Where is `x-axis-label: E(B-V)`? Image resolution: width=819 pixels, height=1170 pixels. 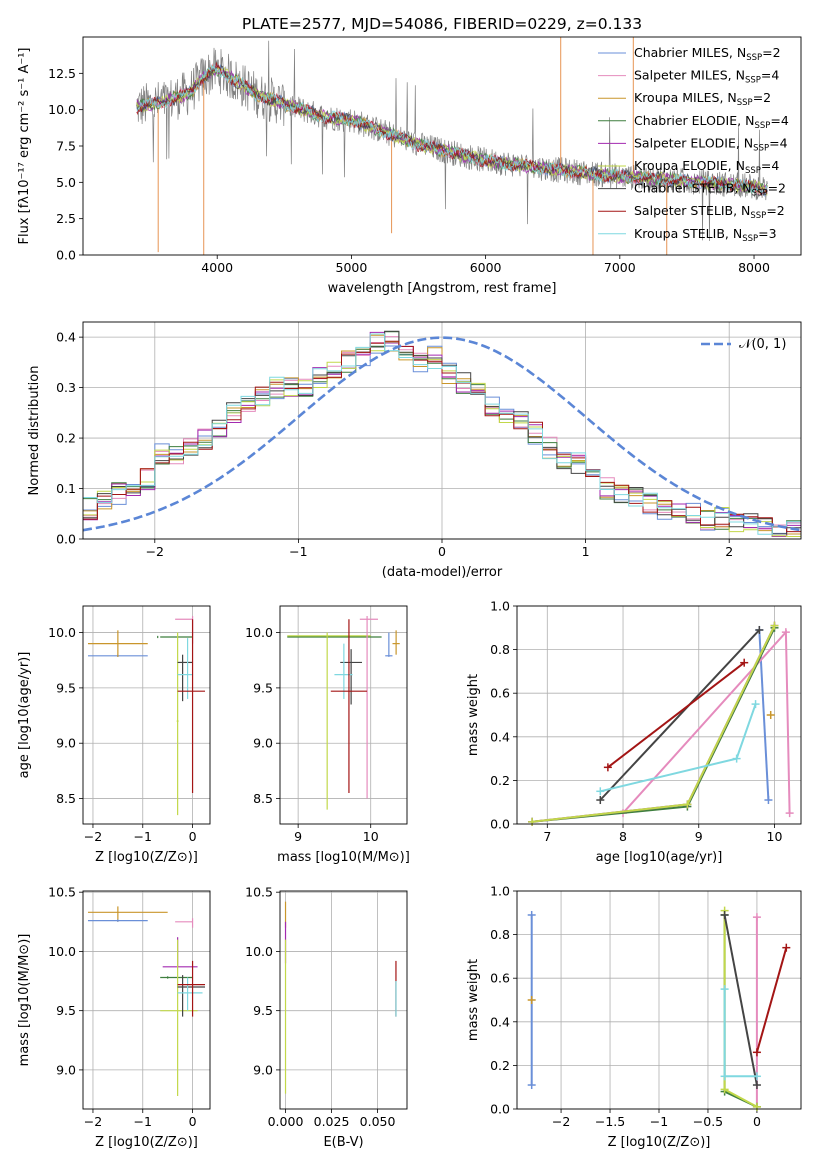 x-axis-label: E(B-V) is located at coordinates (343, 1142).